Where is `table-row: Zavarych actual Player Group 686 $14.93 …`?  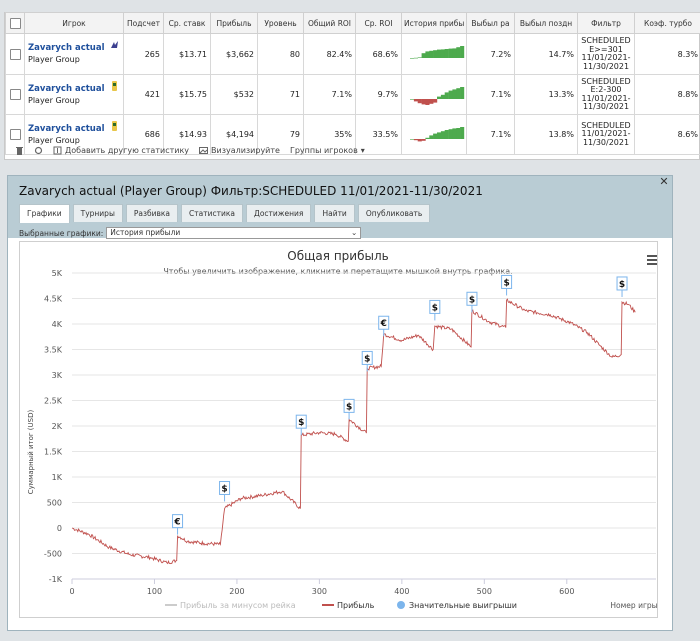
table-row: Zavarych actual Player Group 686 $14.93 … is located at coordinates (352, 134).